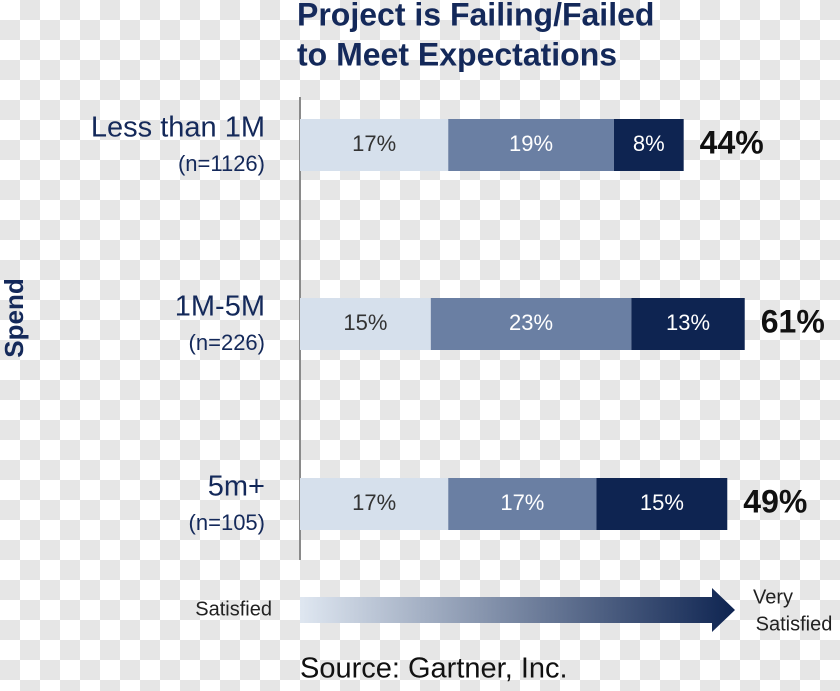 The width and height of the screenshot is (840, 691). Describe the element at coordinates (773, 597) in the screenshot. I see `scale-high: Very` at that location.